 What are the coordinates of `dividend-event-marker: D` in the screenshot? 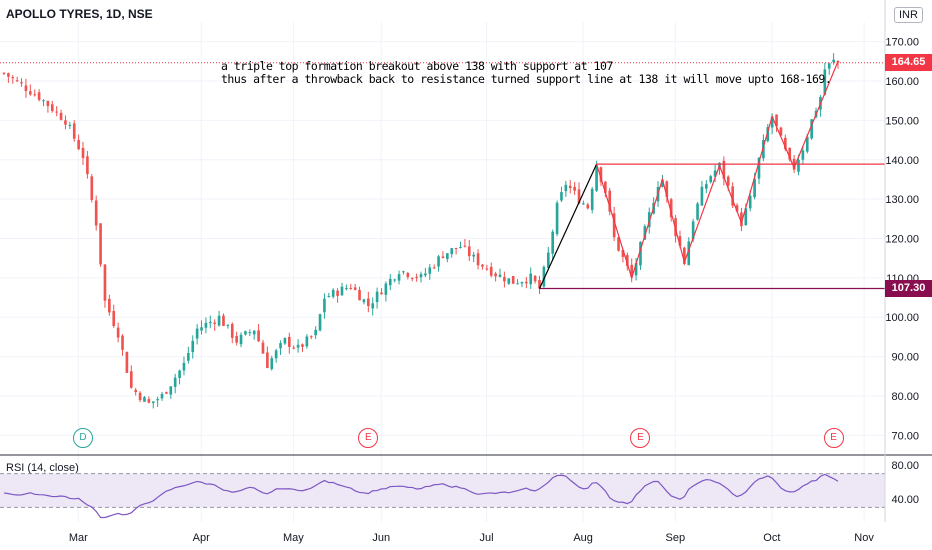 It's located at (83, 438).